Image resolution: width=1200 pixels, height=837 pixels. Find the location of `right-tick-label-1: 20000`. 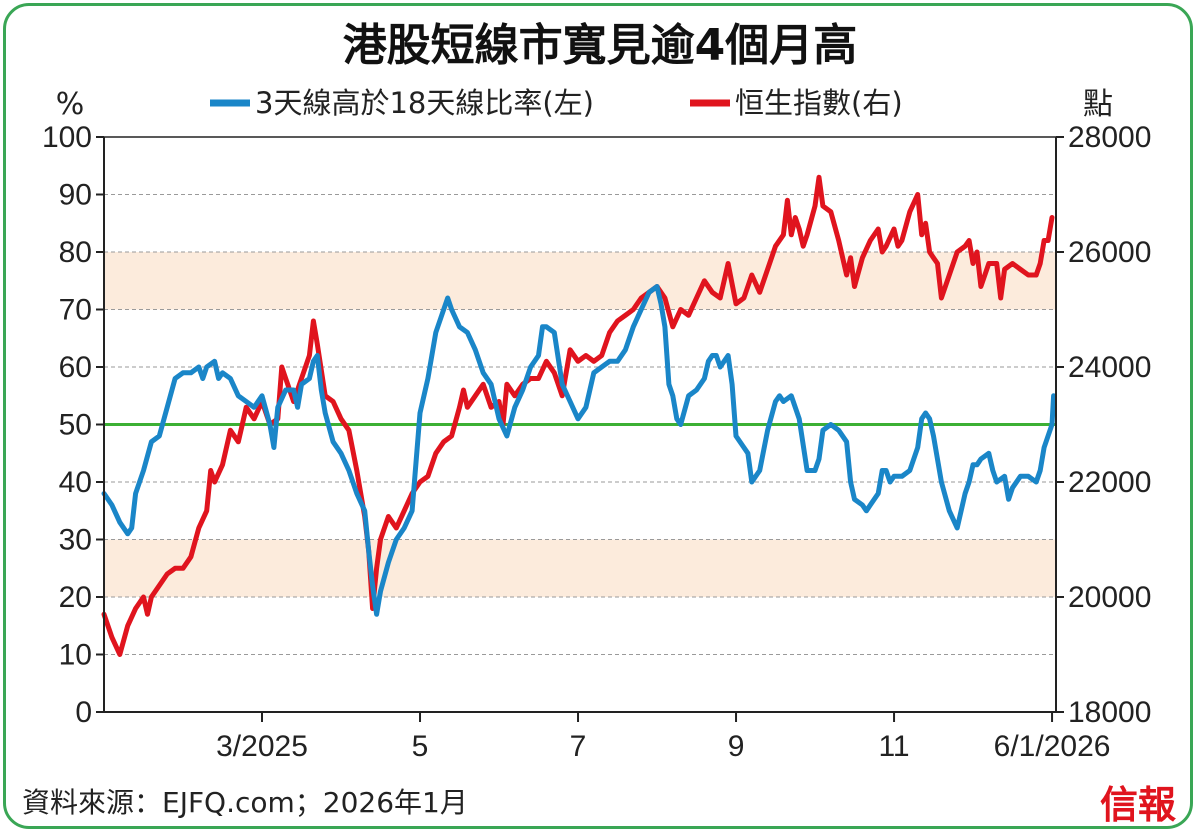

right-tick-label-1: 20000 is located at coordinates (1109, 597).